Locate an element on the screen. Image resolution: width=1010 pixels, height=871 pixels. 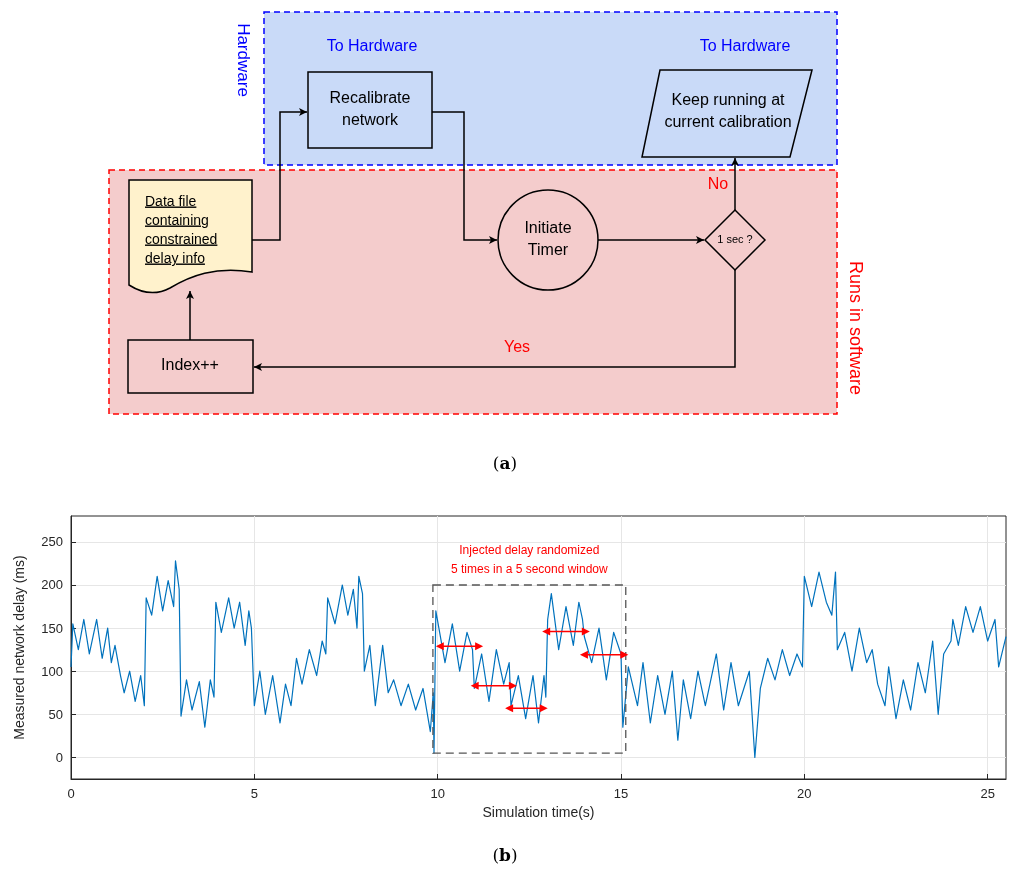
x-axis-title: Simulation time(s) is located at coordinates (538, 811).